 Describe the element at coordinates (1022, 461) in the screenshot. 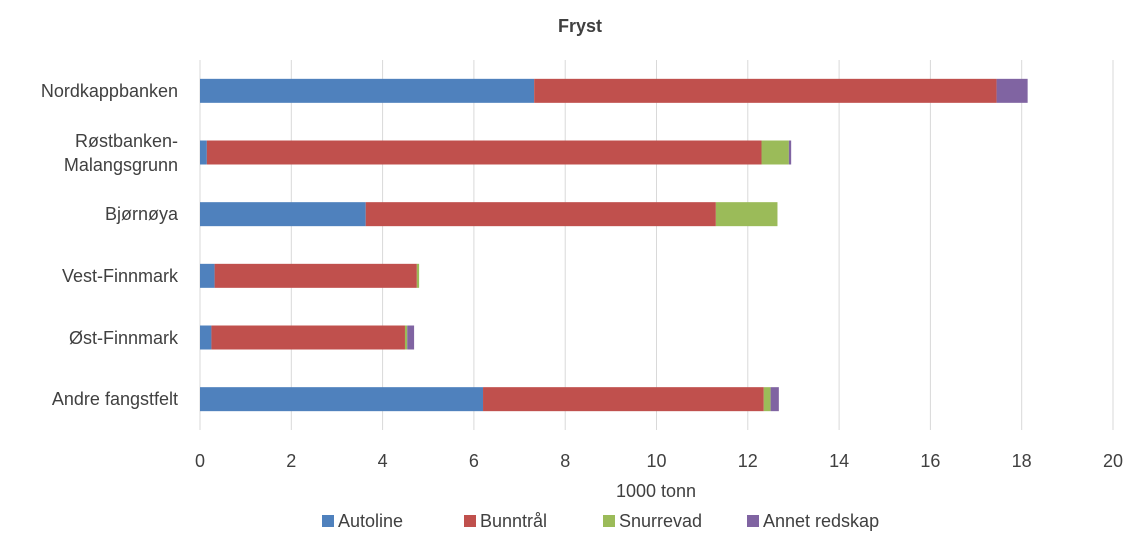

I see `x-tick-label: 18` at that location.